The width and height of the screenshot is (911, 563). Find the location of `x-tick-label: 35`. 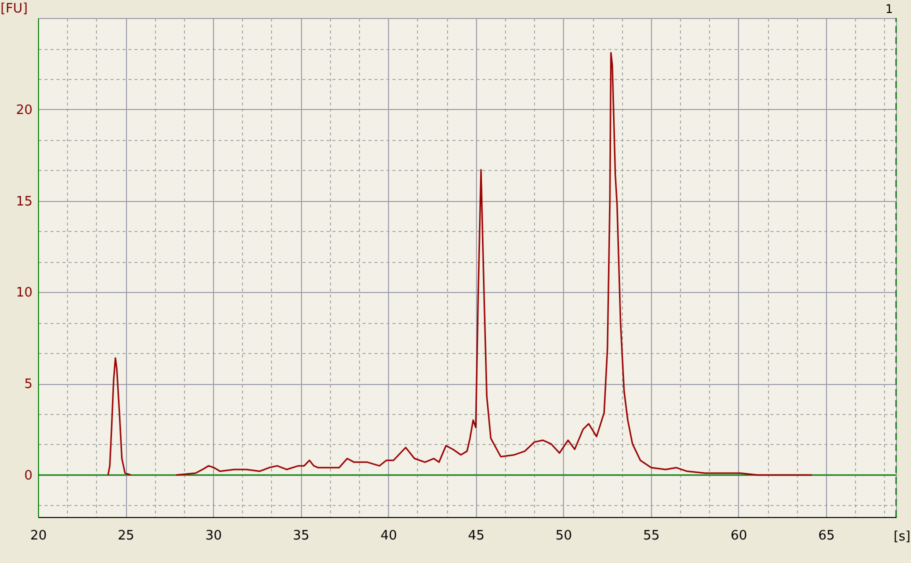

x-tick-label: 35 is located at coordinates (301, 536).